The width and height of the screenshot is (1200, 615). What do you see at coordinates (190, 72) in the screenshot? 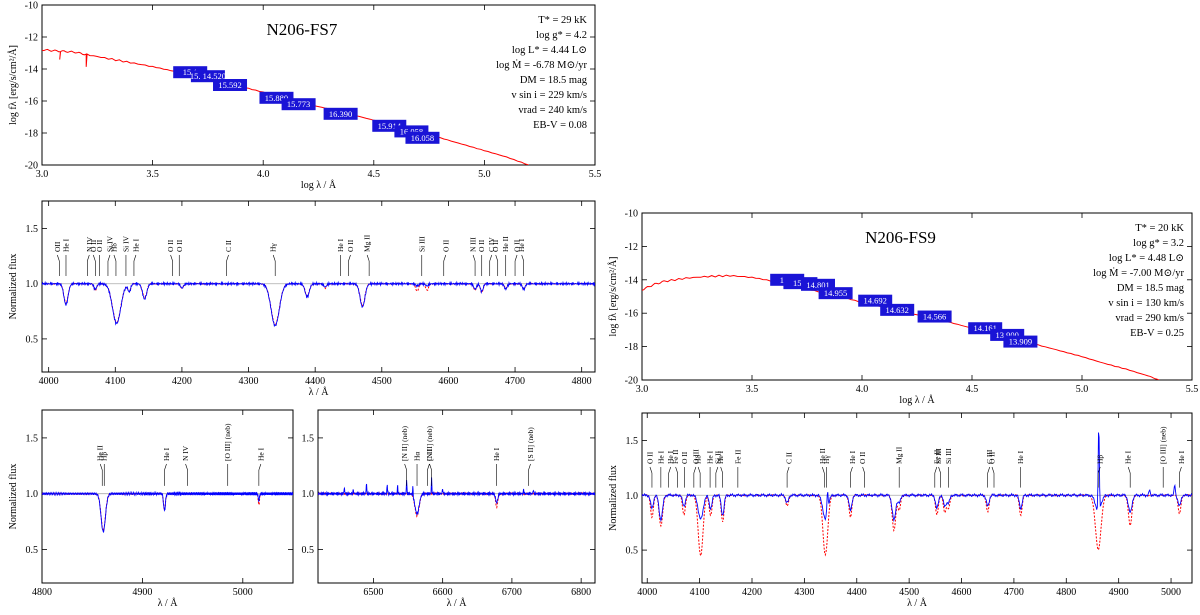
I see `photometry-label: 15.1` at bounding box center [190, 72].